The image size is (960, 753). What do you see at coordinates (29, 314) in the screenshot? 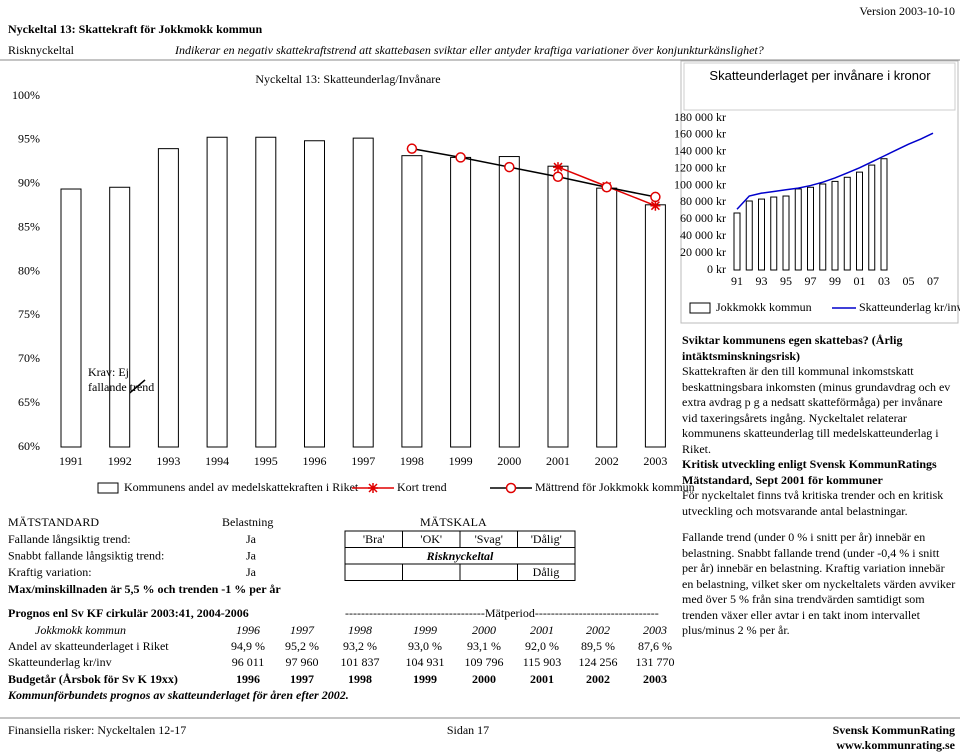
I see `y-tick-label: 75%` at bounding box center [29, 314].